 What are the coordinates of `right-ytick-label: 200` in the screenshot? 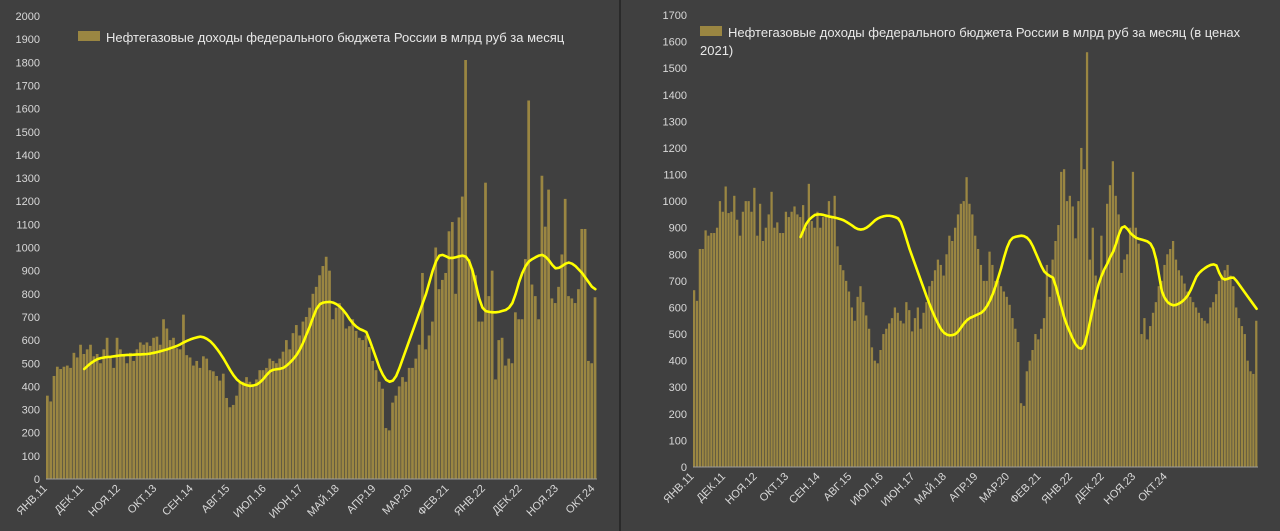 It's located at (678, 415).